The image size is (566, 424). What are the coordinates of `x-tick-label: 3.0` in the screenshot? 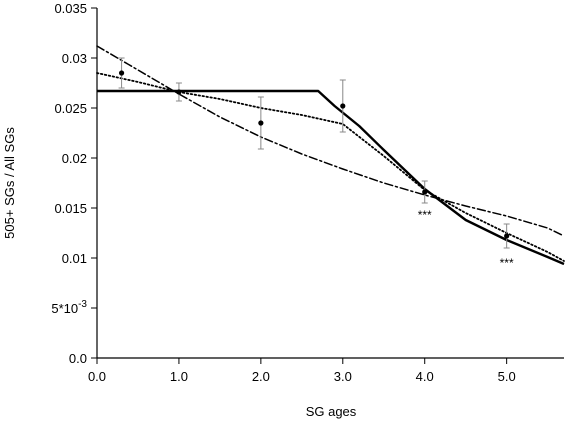 It's located at (343, 376).